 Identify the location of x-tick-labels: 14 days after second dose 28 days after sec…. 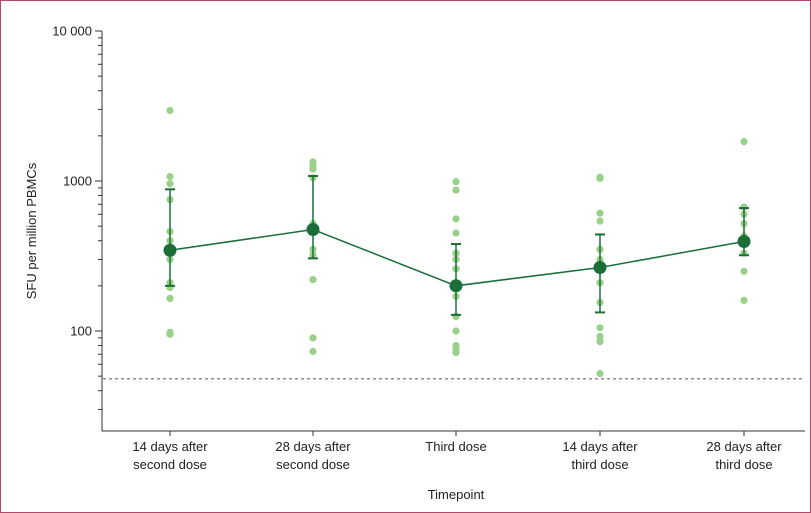
(457, 455).